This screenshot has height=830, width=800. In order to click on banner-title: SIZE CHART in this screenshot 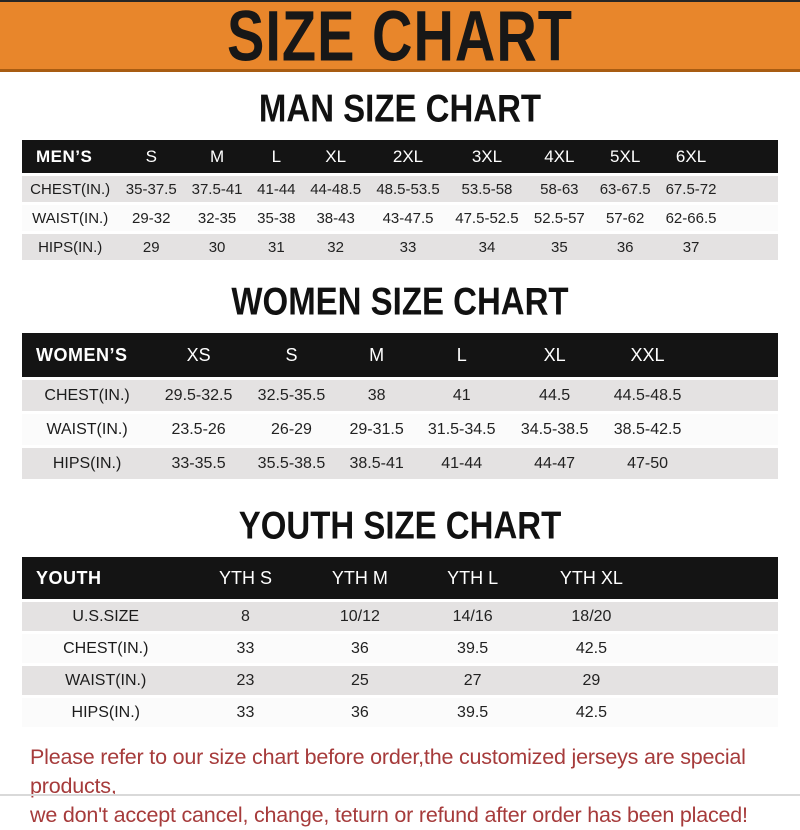, I will do `click(400, 38)`.